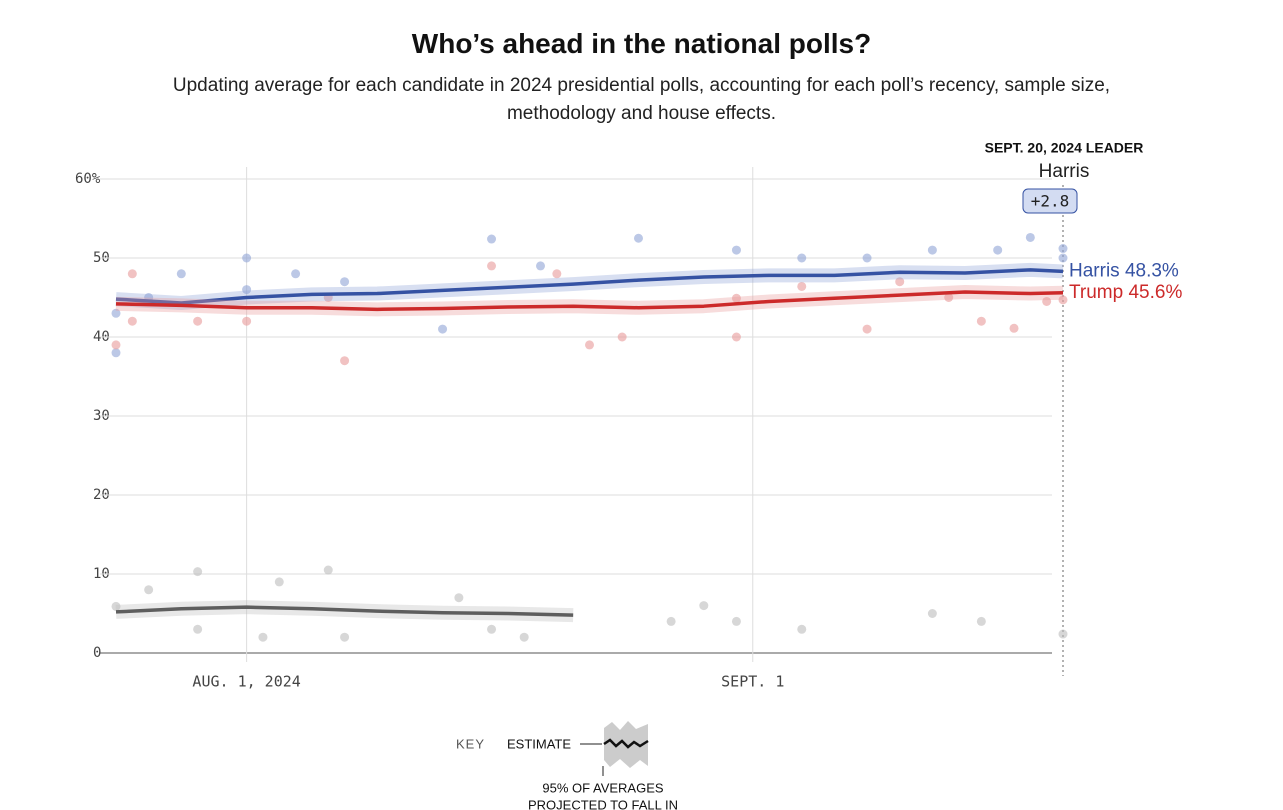 This screenshot has width=1283, height=810. Describe the element at coordinates (539, 743) in the screenshot. I see `key-estimate: ESTIMATE` at that location.